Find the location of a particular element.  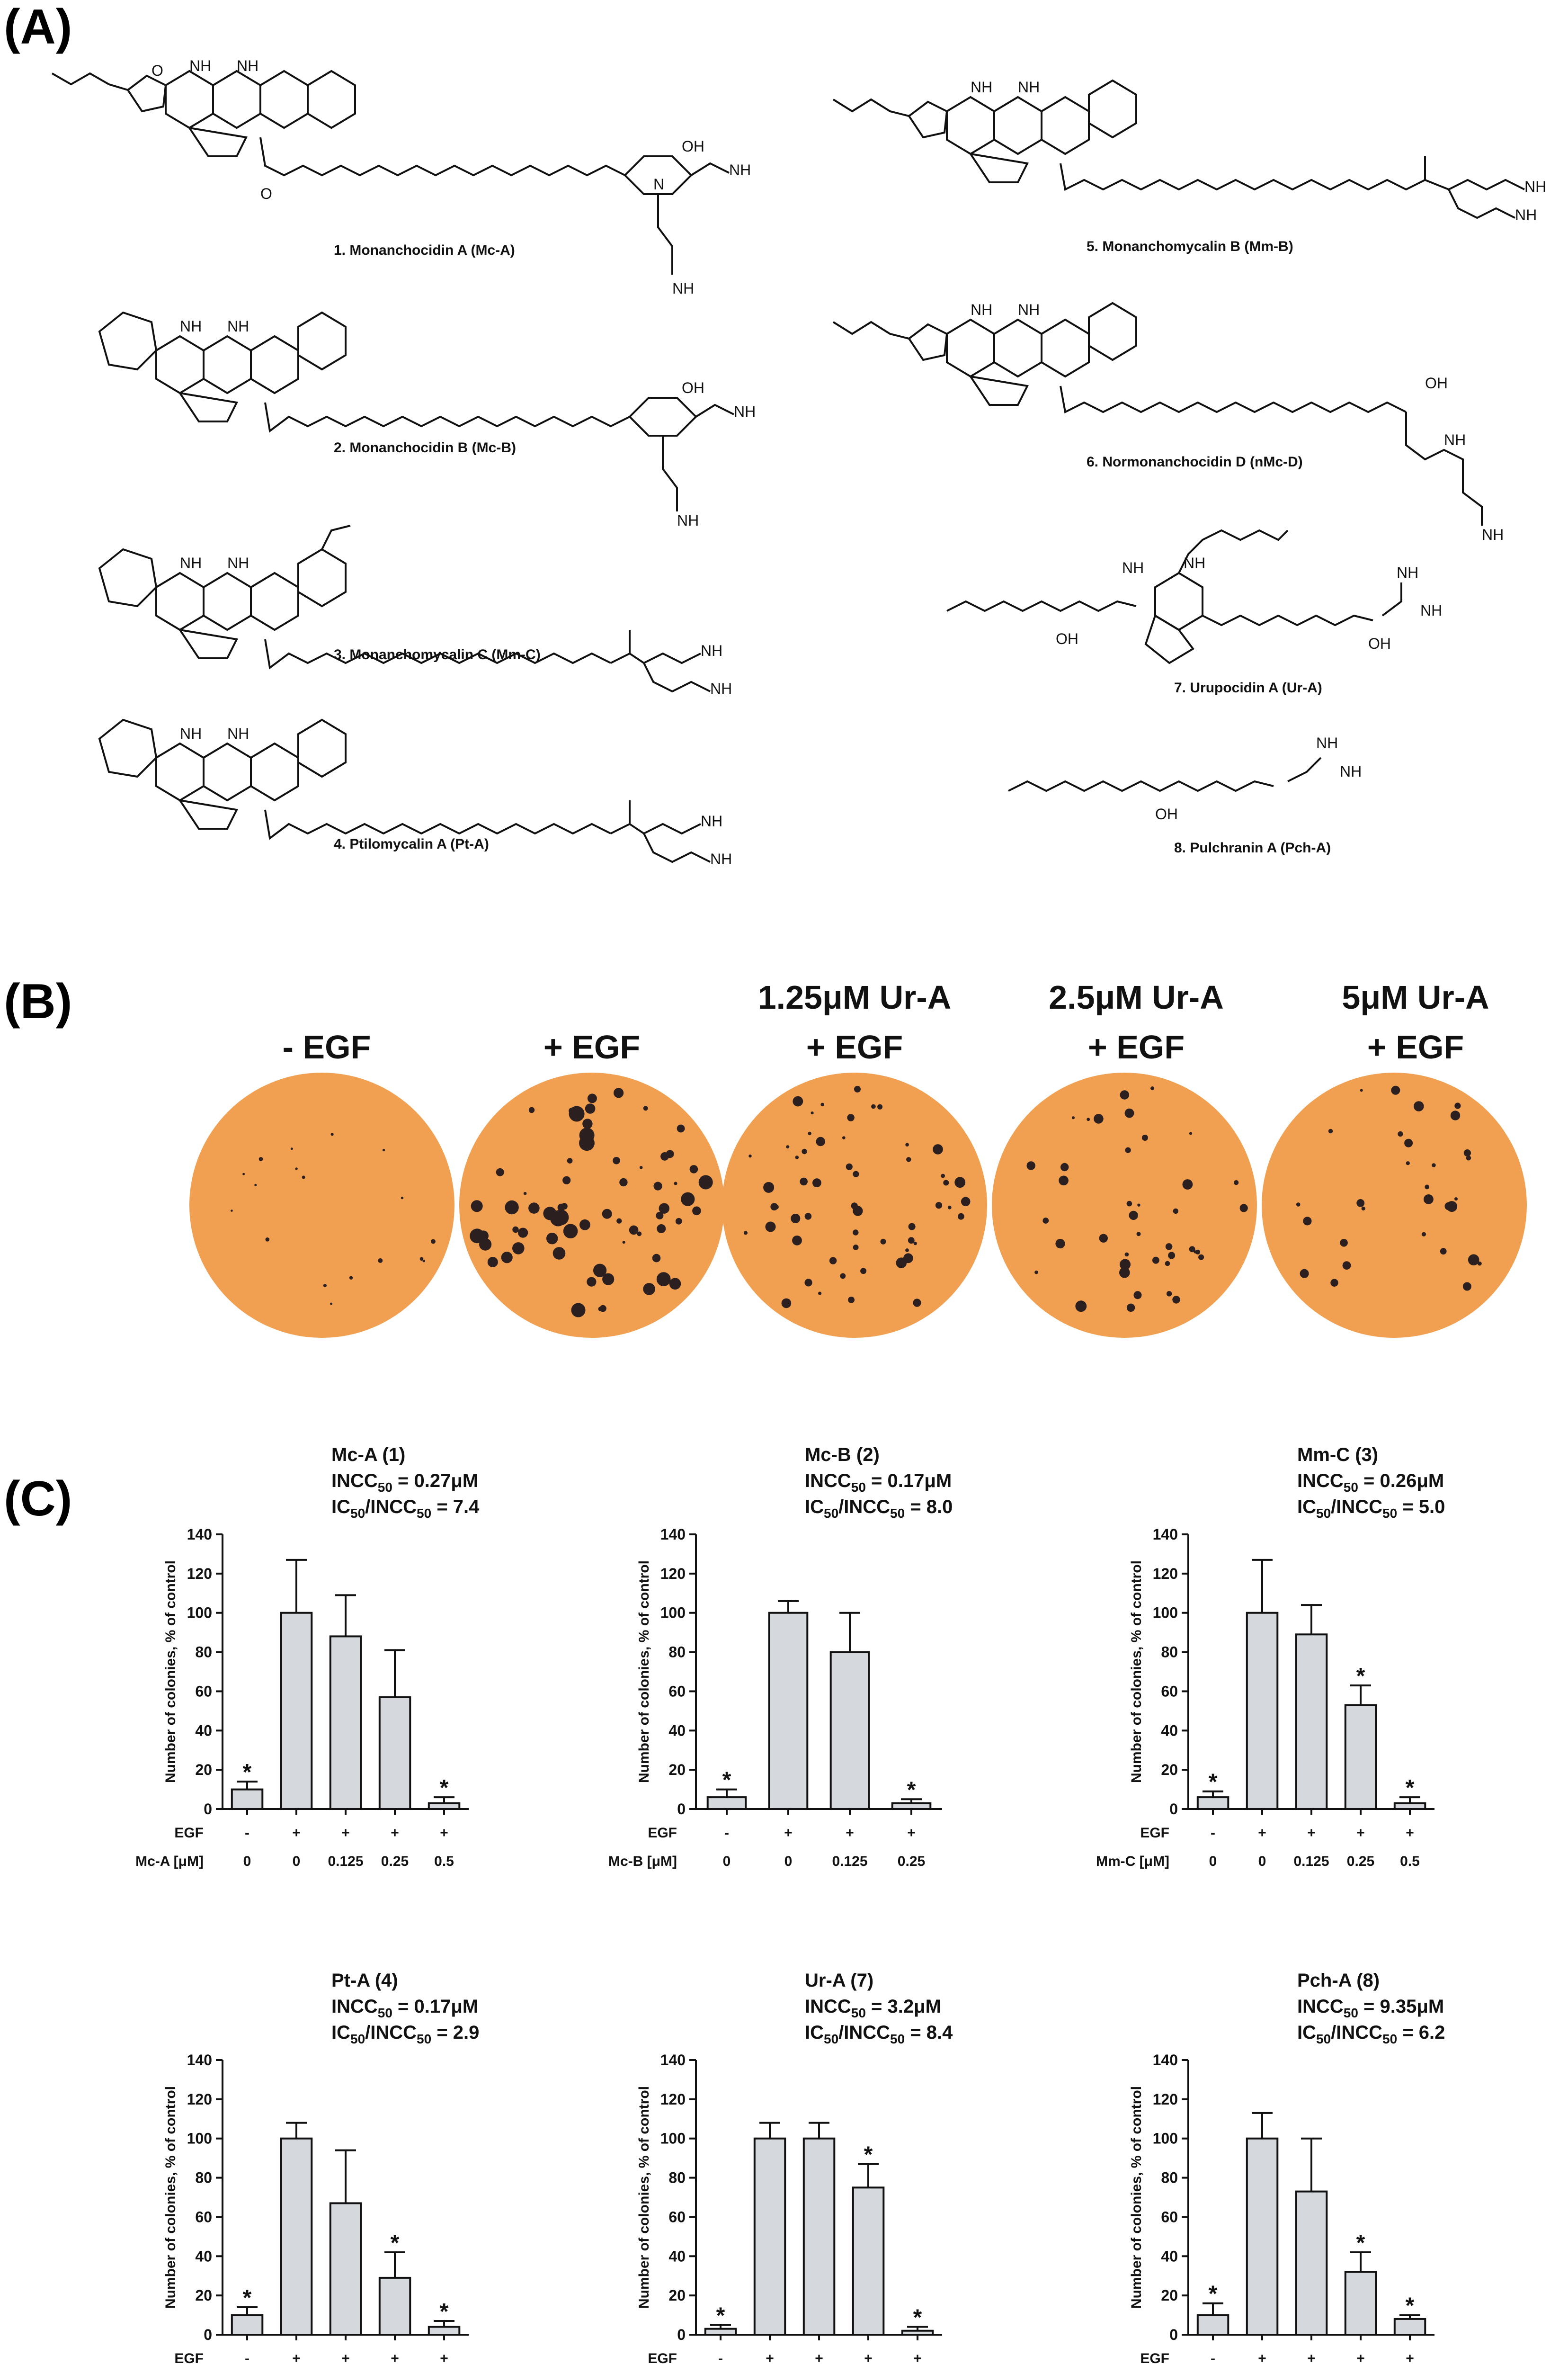

condition-line1: 2.5μM Ur-A is located at coordinates (1136, 998).